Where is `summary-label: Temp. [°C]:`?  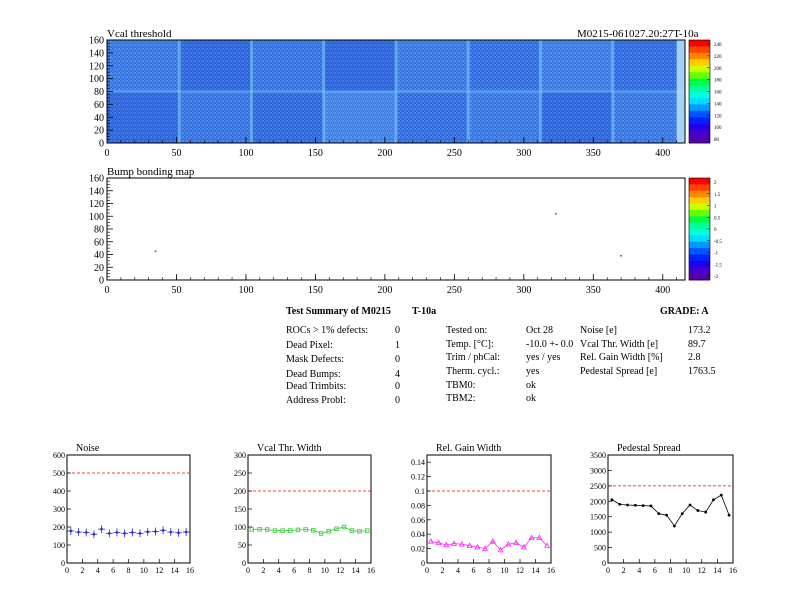
summary-label: Temp. [°C]: is located at coordinates (470, 344).